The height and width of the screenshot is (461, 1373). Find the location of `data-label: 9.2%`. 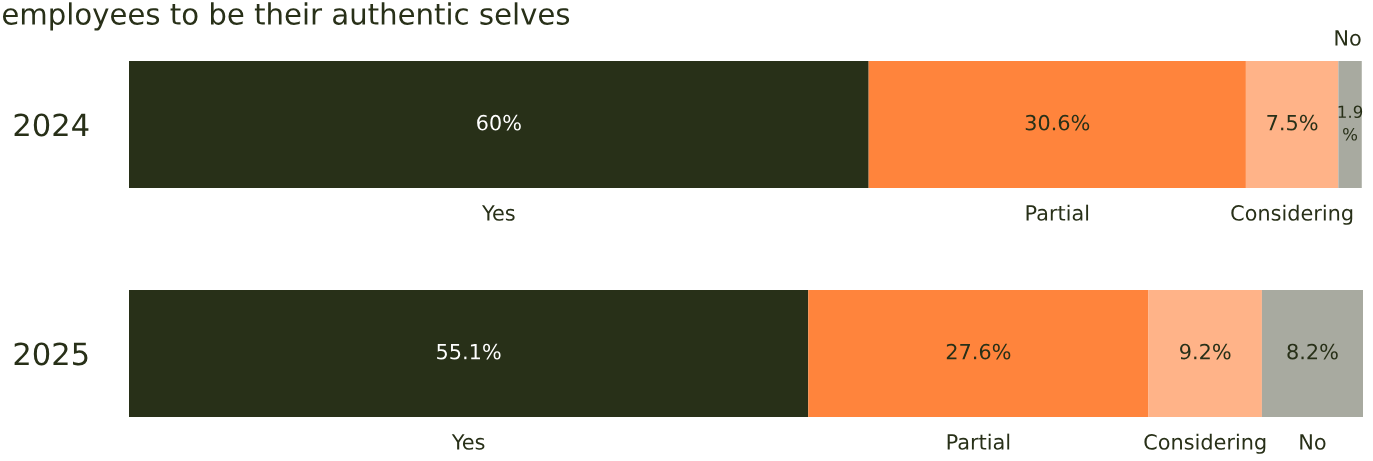

data-label: 9.2% is located at coordinates (1205, 351).